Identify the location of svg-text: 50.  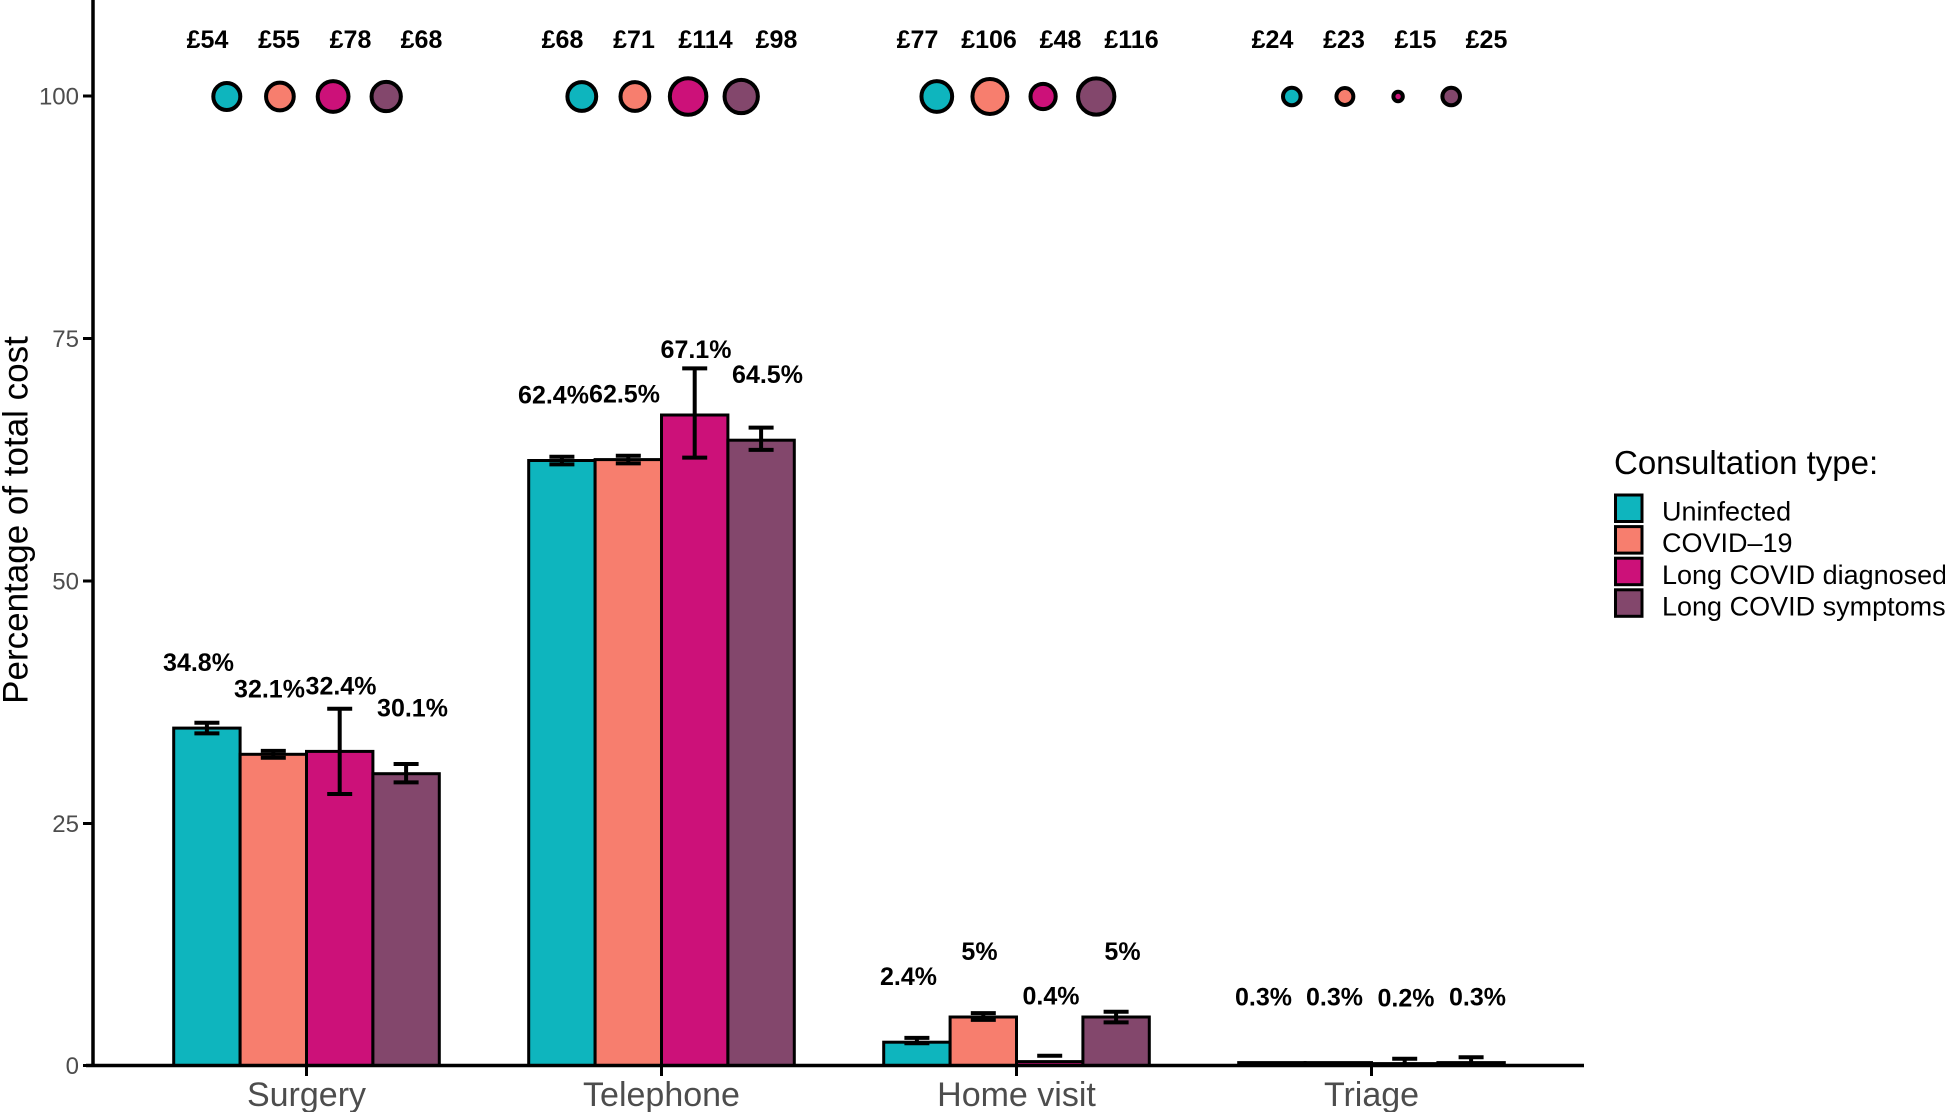
(65, 582).